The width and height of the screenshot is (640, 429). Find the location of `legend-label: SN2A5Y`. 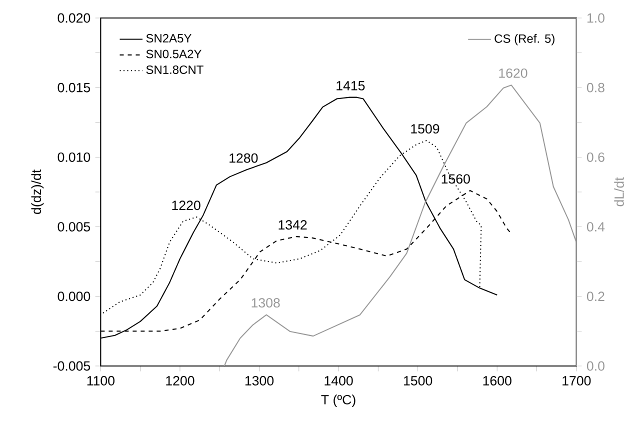

legend-label: SN2A5Y is located at coordinates (169, 38).